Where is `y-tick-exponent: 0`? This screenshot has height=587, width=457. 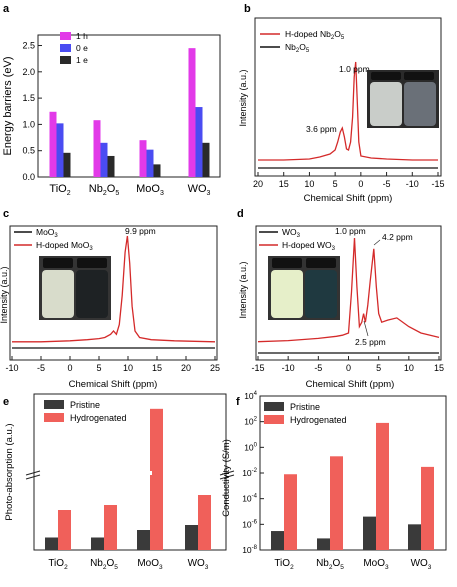 y-tick-exponent: 0 is located at coordinates (256, 445).